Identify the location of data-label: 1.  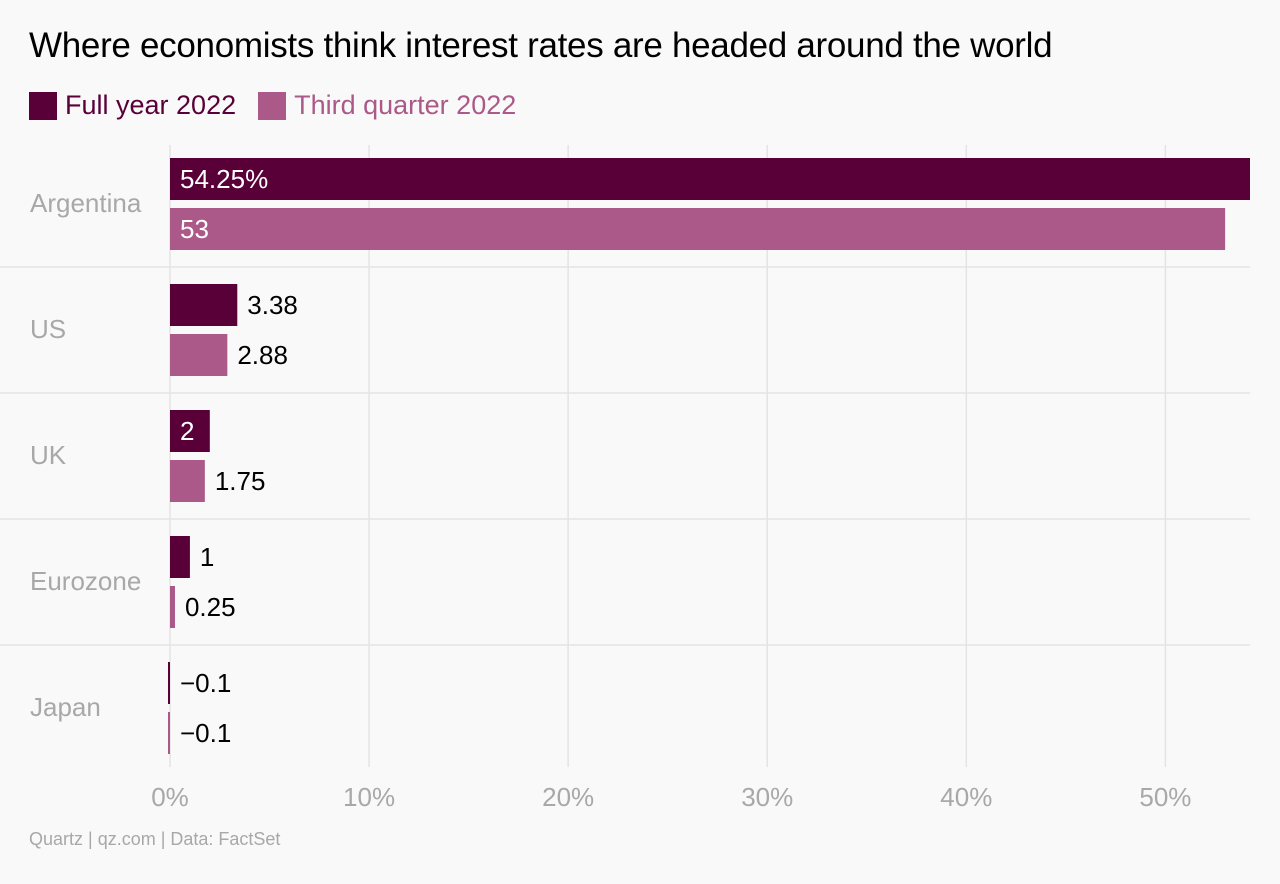
(207, 557).